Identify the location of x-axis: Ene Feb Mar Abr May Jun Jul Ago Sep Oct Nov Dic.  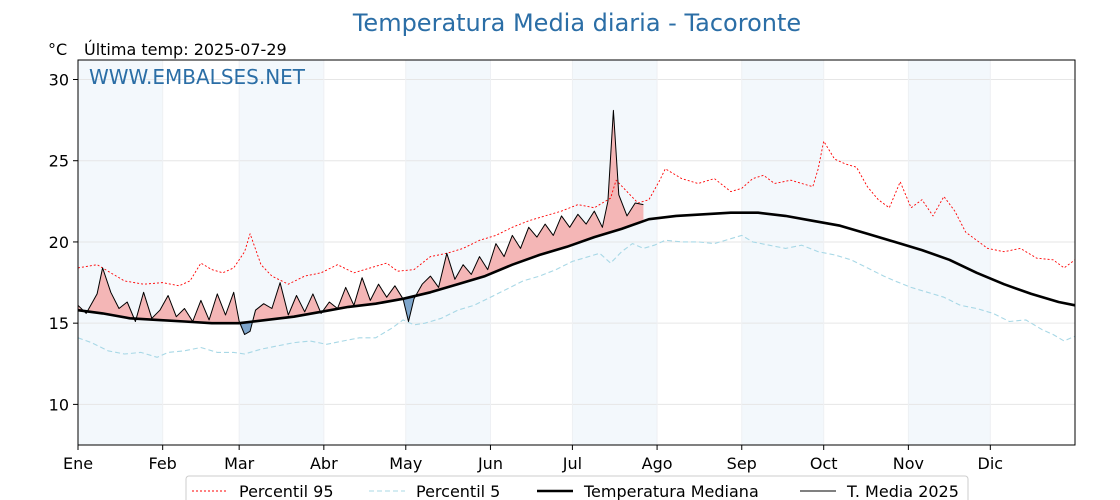
(533, 459).